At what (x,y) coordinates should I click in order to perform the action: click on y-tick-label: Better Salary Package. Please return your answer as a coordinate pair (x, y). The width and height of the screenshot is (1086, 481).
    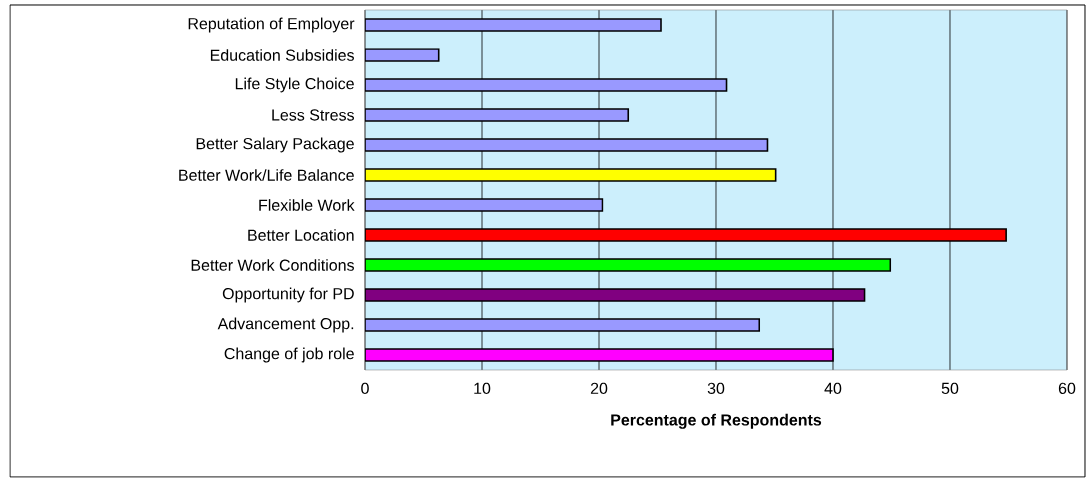
    Looking at the image, I should click on (275, 145).